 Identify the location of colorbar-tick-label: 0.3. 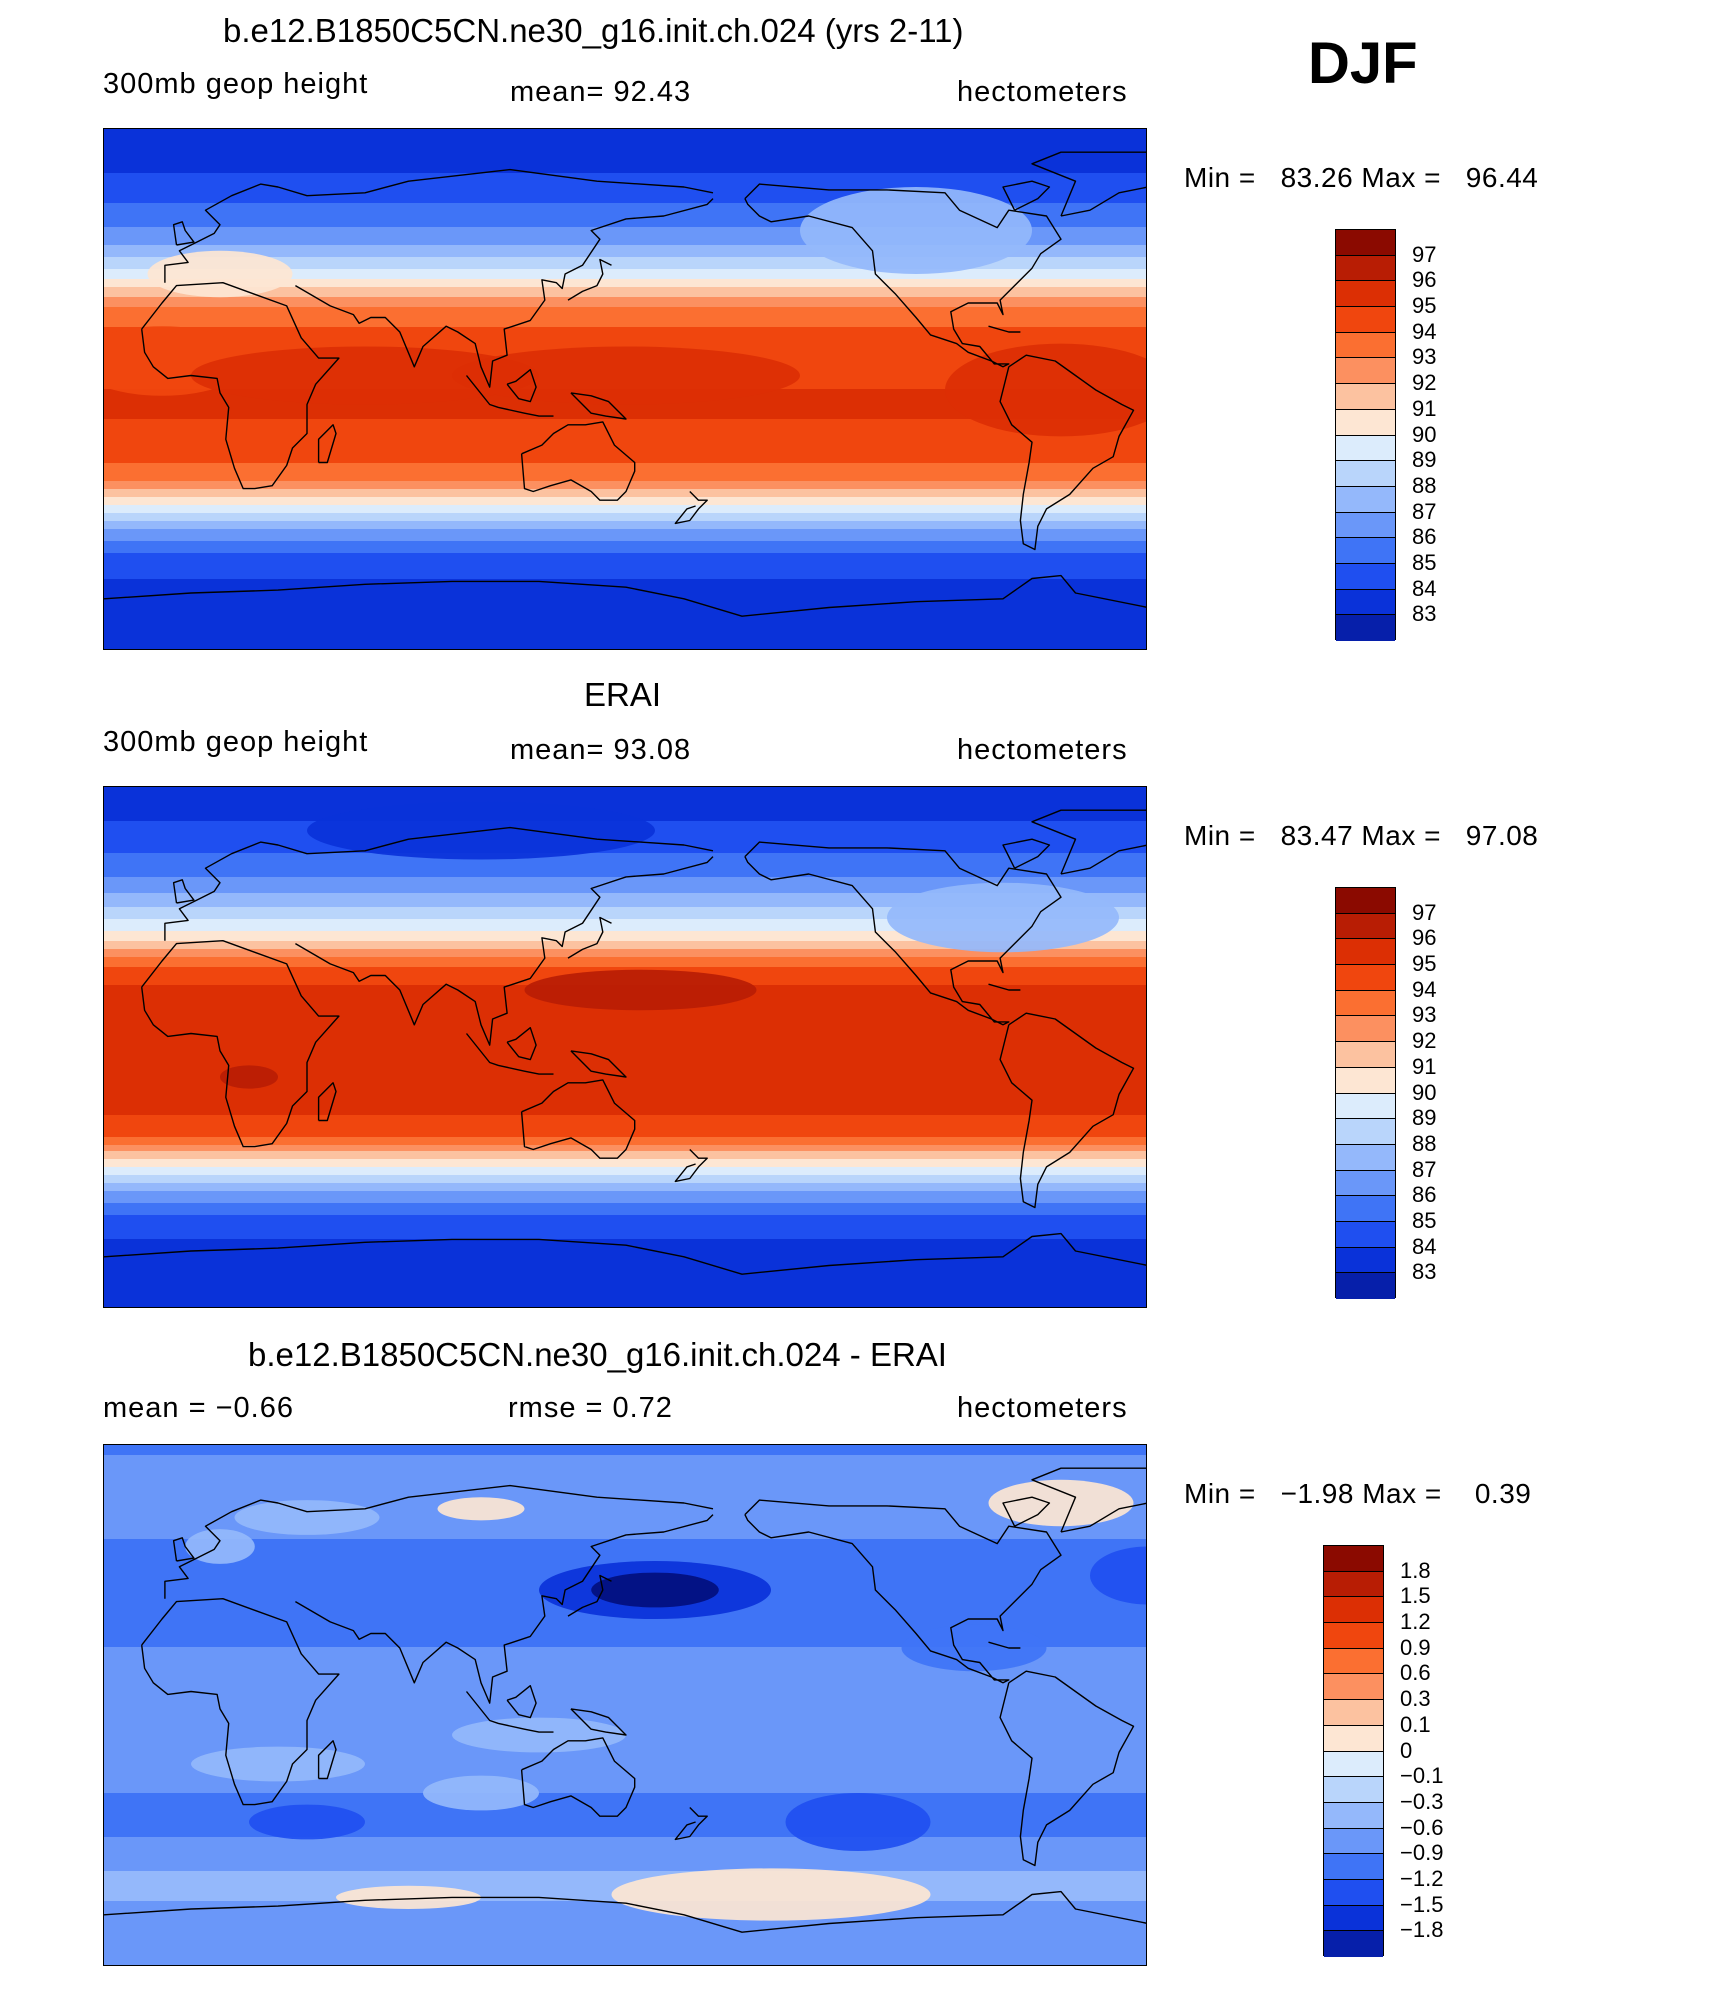
(1415, 1699).